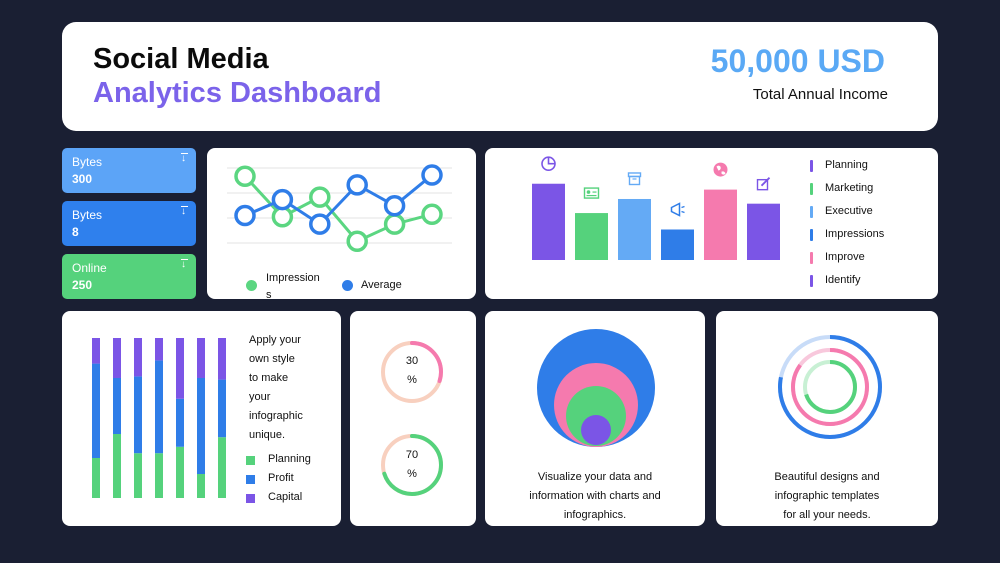 The image size is (1000, 563). Describe the element at coordinates (827, 515) in the screenshot. I see `text-line: for all your needs.` at that location.